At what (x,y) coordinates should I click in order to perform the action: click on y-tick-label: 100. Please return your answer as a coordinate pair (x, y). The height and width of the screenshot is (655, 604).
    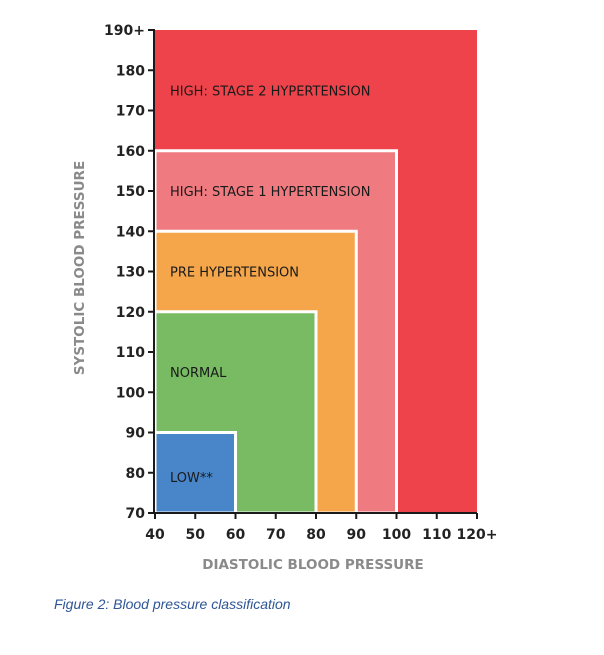
    Looking at the image, I should click on (130, 393).